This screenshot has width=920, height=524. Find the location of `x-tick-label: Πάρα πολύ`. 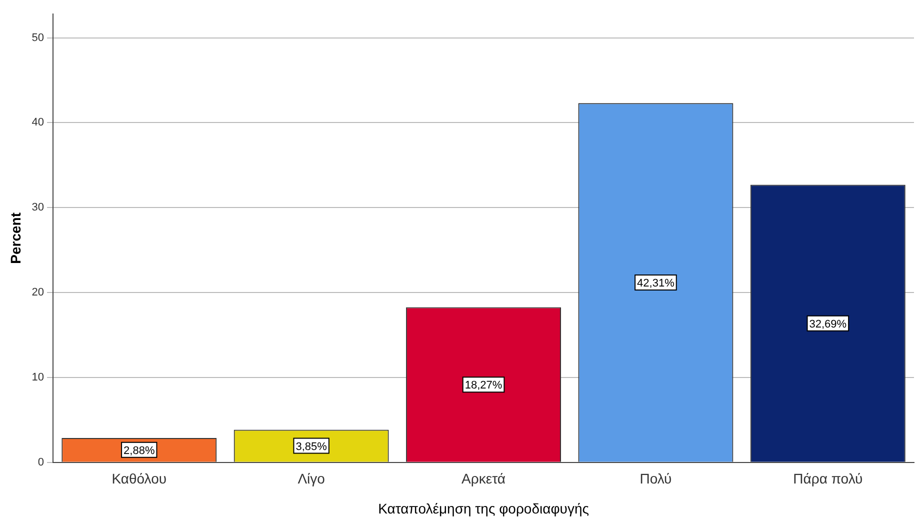

x-tick-label: Πάρα πολύ is located at coordinates (828, 478).